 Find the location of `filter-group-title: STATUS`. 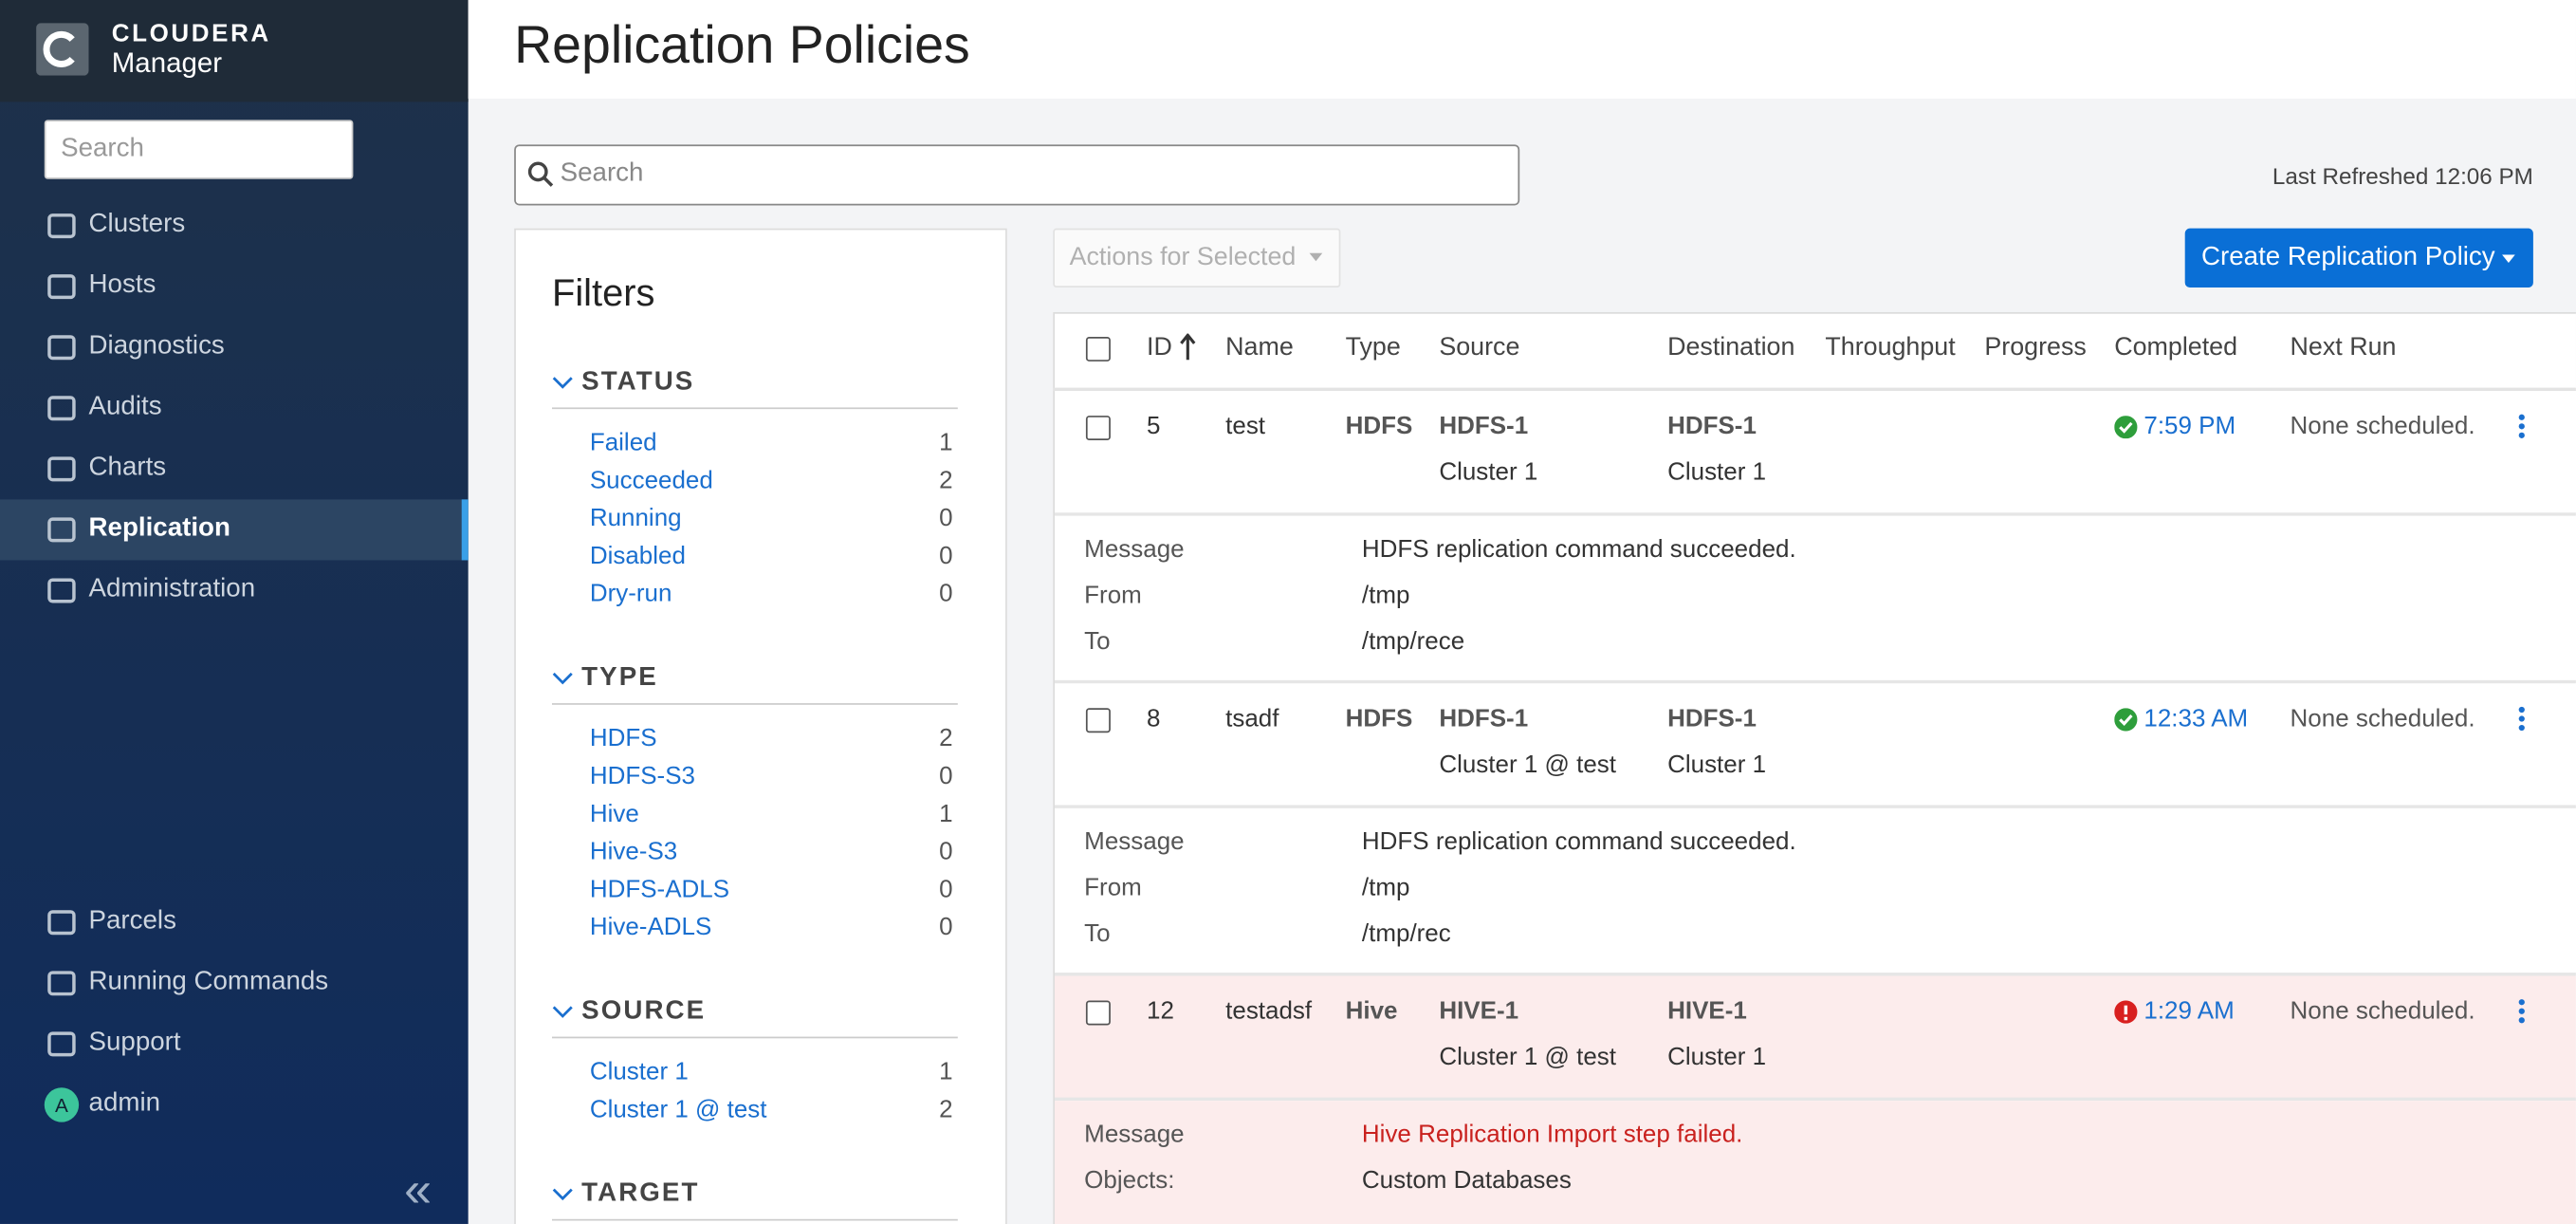

filter-group-title: STATUS is located at coordinates (638, 382).